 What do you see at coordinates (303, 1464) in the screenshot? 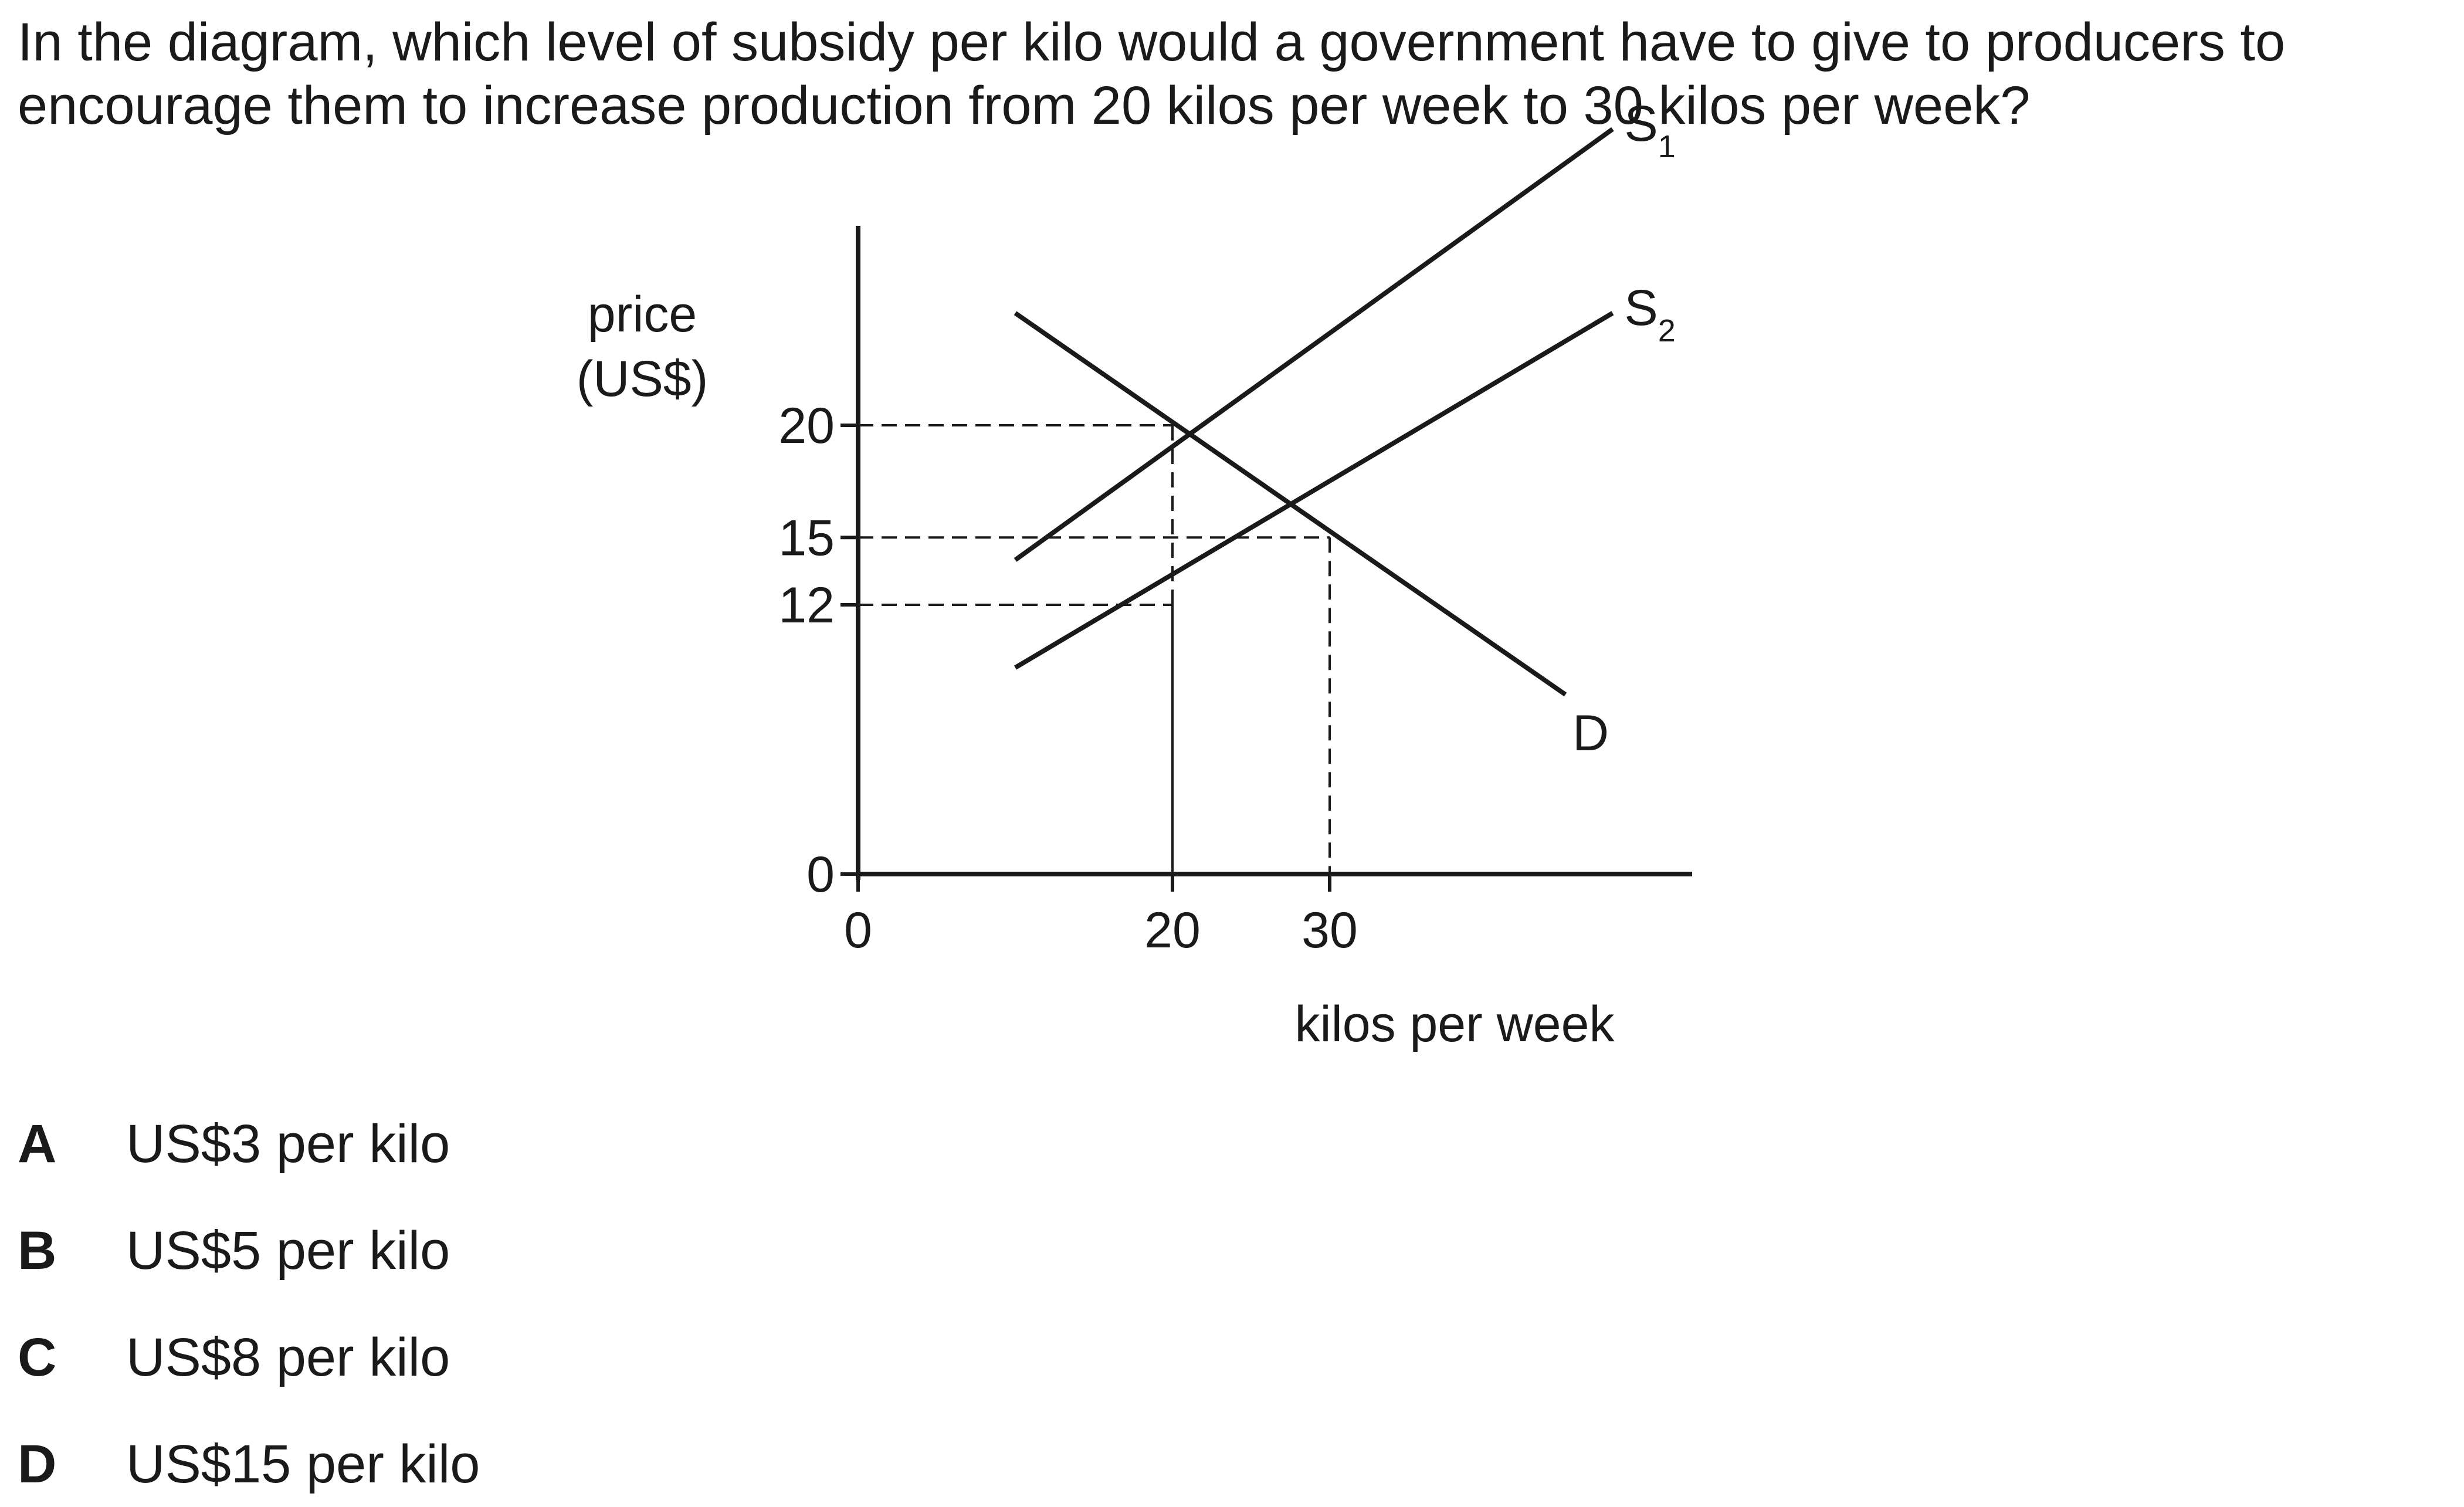
I see `option-text: US$15 per kilo` at bounding box center [303, 1464].